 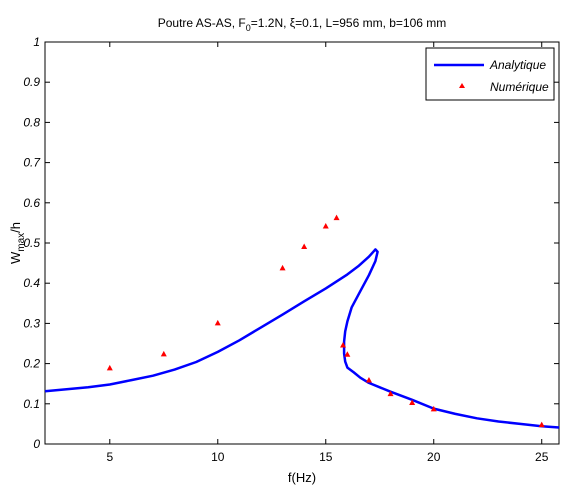 What do you see at coordinates (32, 163) in the screenshot?
I see `y-tick-label: 0.7` at bounding box center [32, 163].